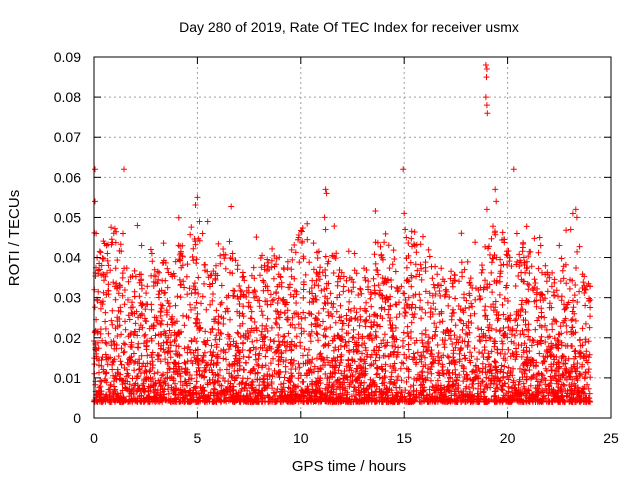 The image size is (640, 480). What do you see at coordinates (611, 438) in the screenshot?
I see `x-tick-label: 25` at bounding box center [611, 438].